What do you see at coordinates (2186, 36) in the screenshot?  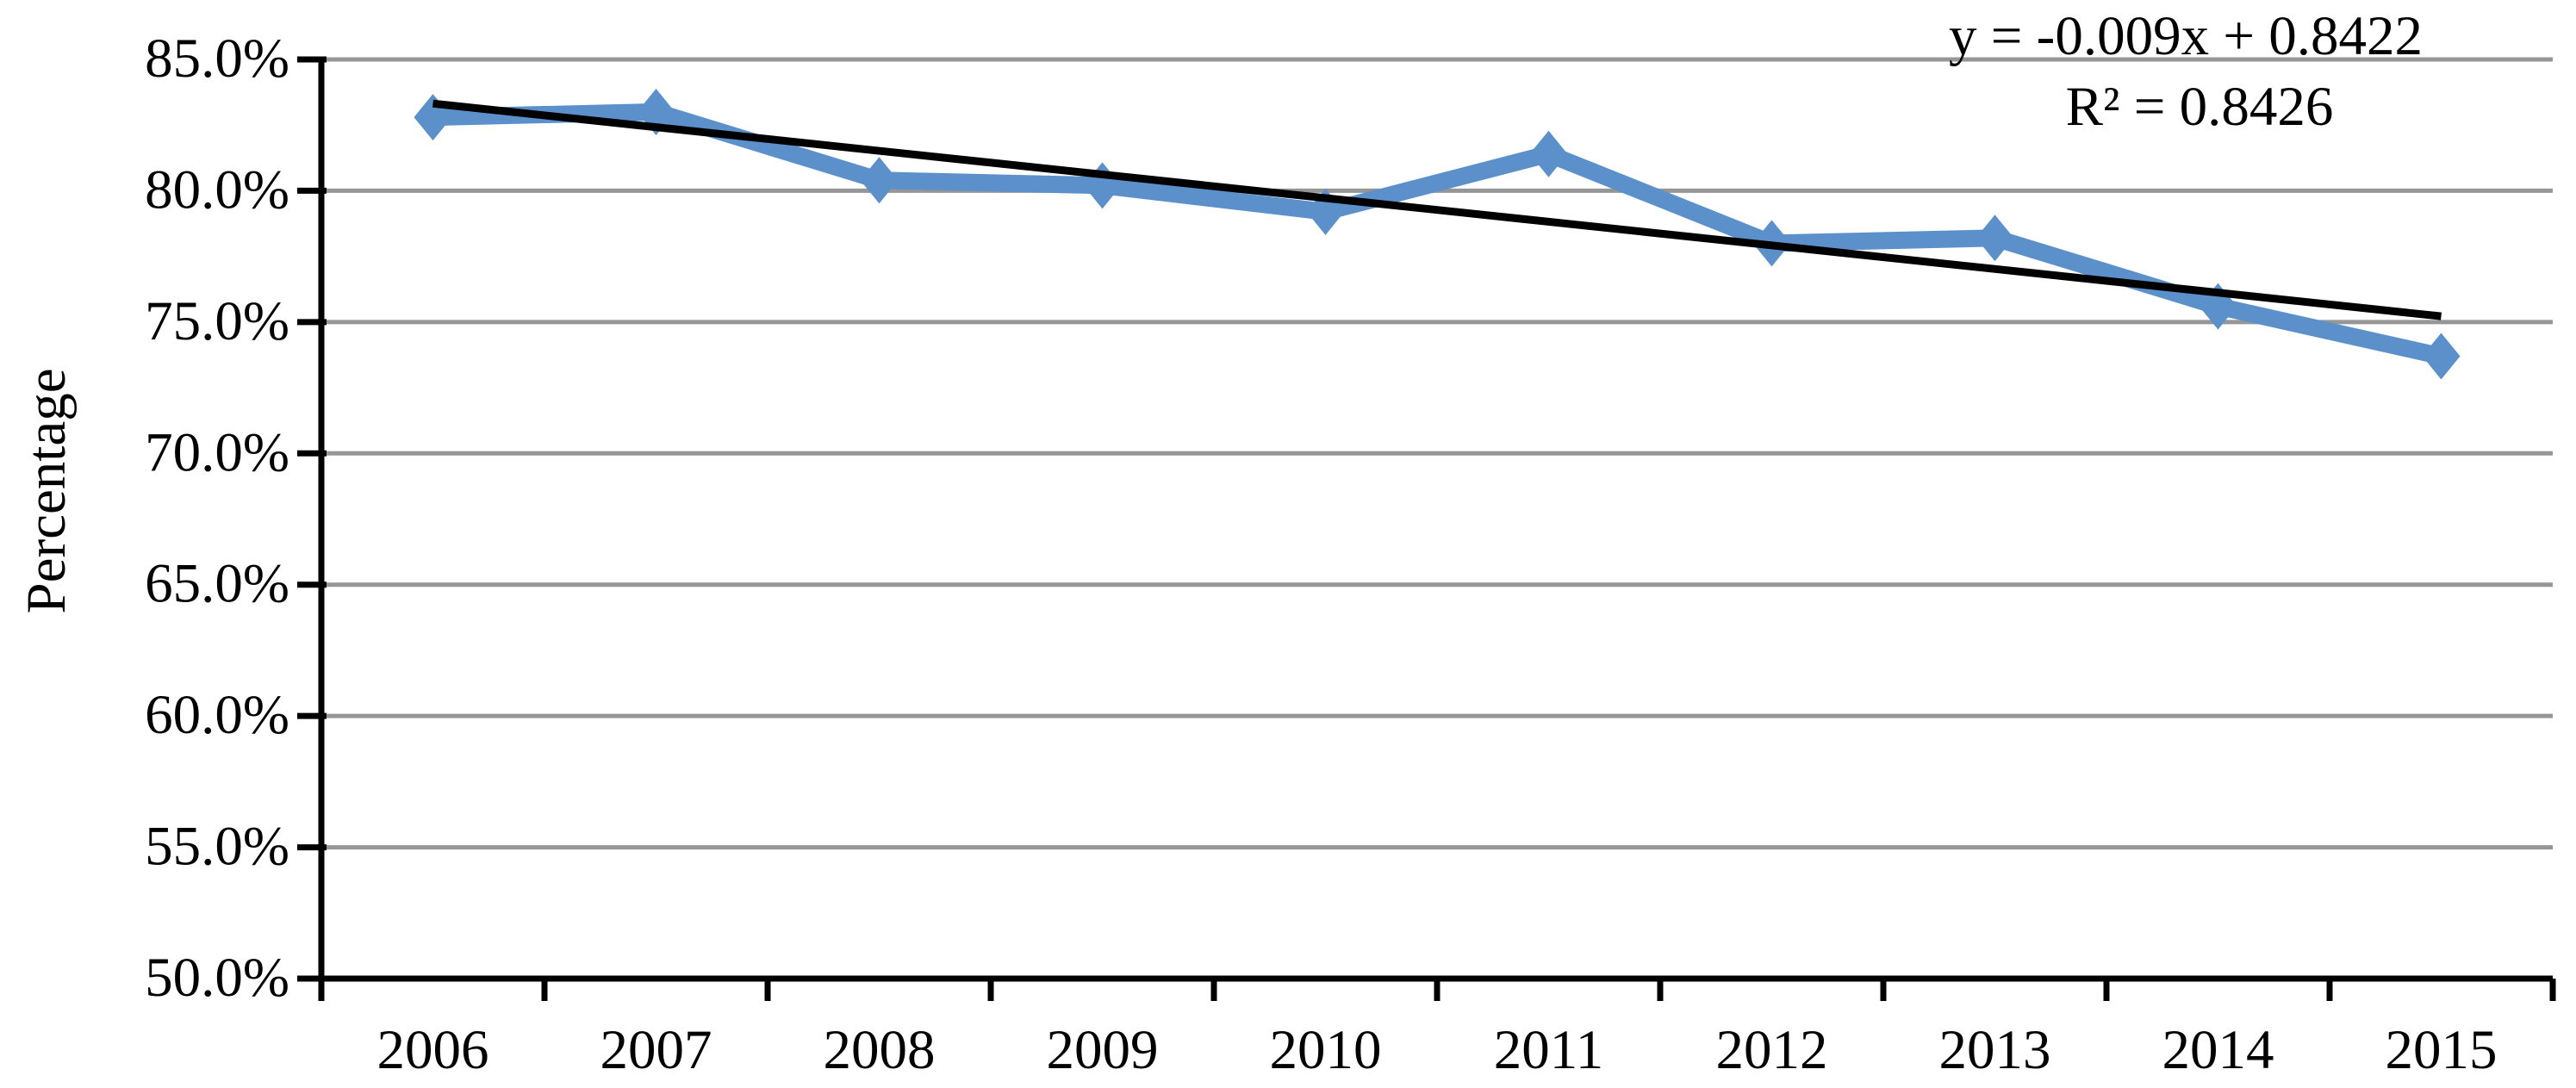 I see `trendline-equation-label: y = -0.009x + 0.8422` at bounding box center [2186, 36].